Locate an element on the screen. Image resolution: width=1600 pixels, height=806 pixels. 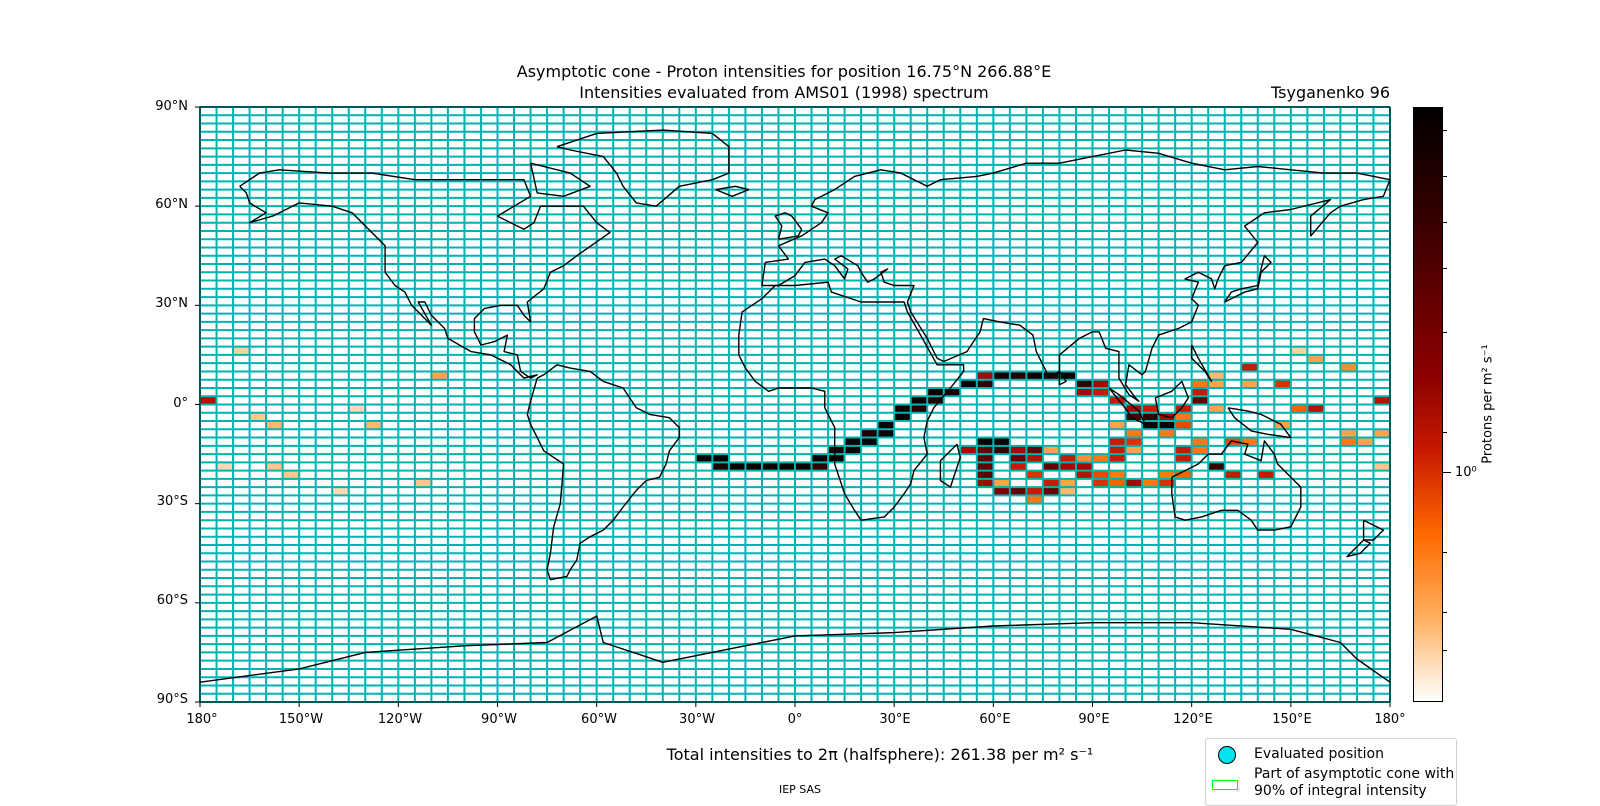
coastline-greenland is located at coordinates (643, 168).